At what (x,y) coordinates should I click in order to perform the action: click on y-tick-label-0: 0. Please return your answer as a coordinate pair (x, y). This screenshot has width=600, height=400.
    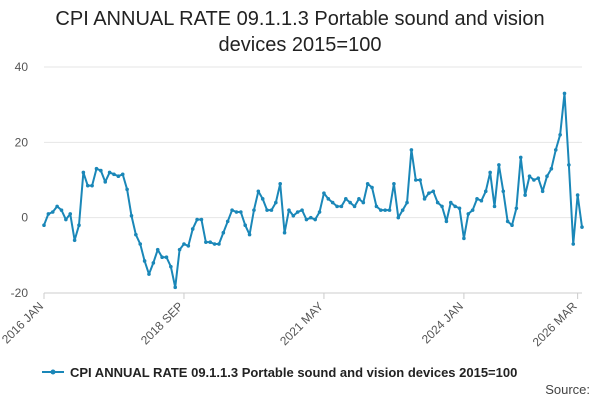
    Looking at the image, I should click on (24, 218).